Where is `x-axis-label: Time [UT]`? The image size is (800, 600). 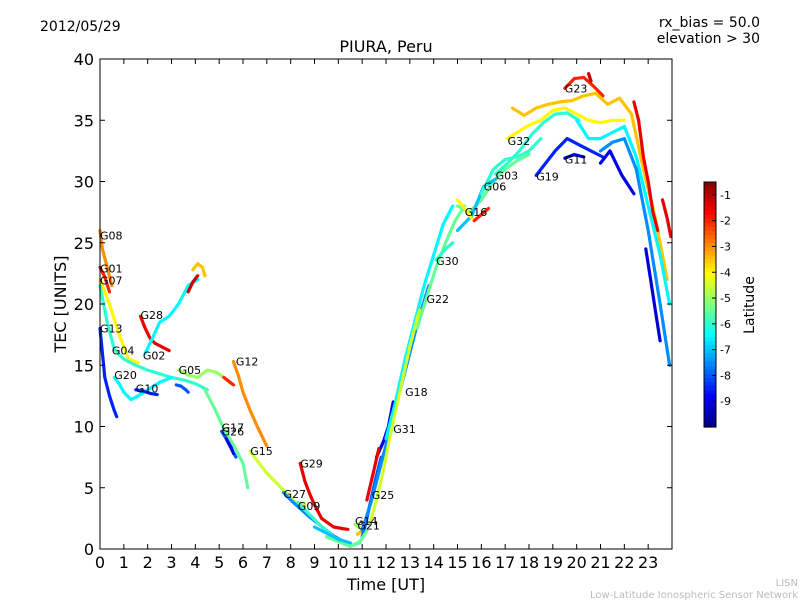 x-axis-label: Time [UT] is located at coordinates (385, 584).